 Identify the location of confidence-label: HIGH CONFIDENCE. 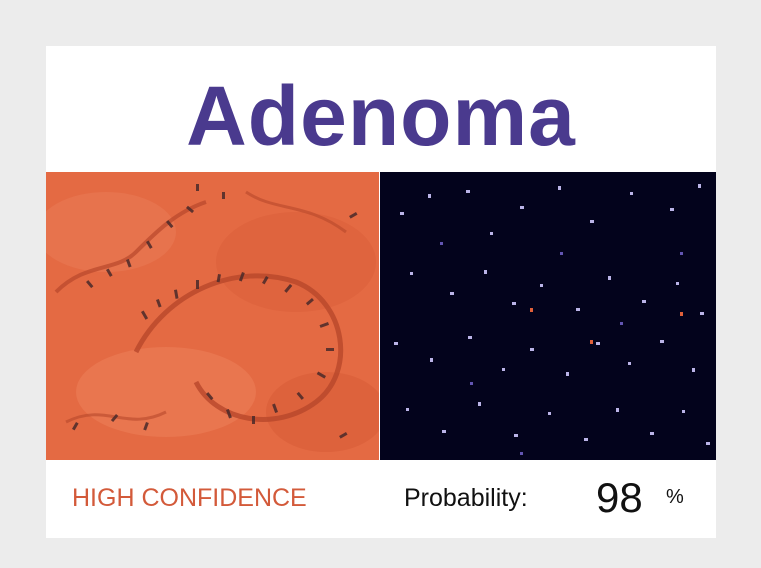
(189, 498).